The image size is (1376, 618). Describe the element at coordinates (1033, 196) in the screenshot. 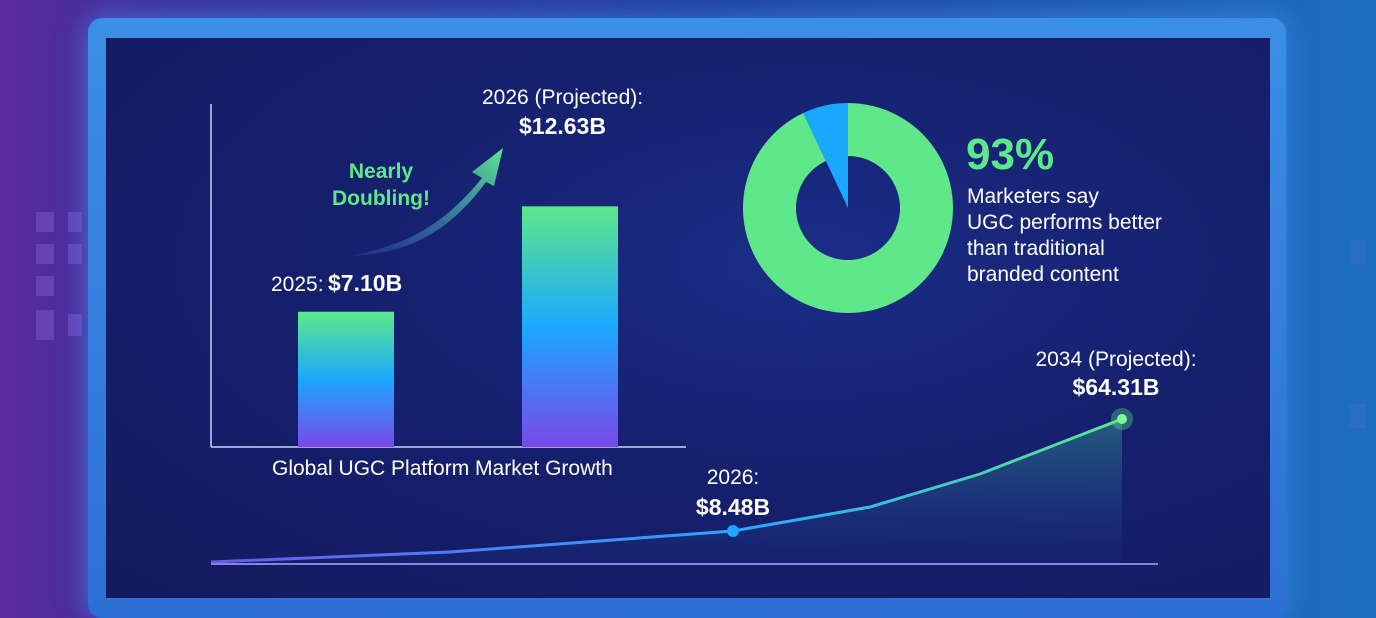

I see `donut-description-line-1: Marketers say` at that location.